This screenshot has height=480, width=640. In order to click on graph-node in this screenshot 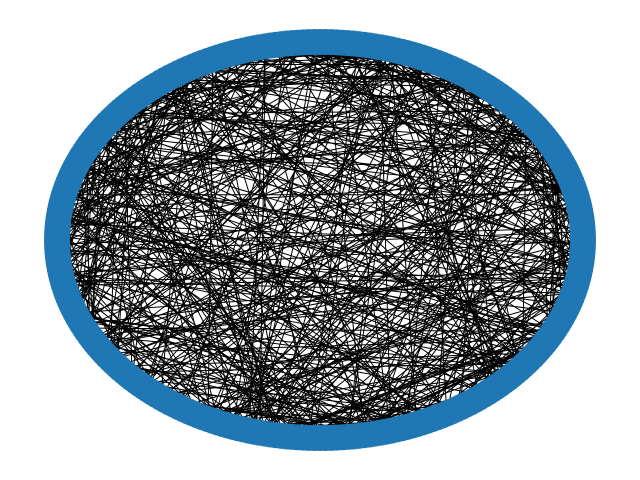, I will do `click(582, 235)`.